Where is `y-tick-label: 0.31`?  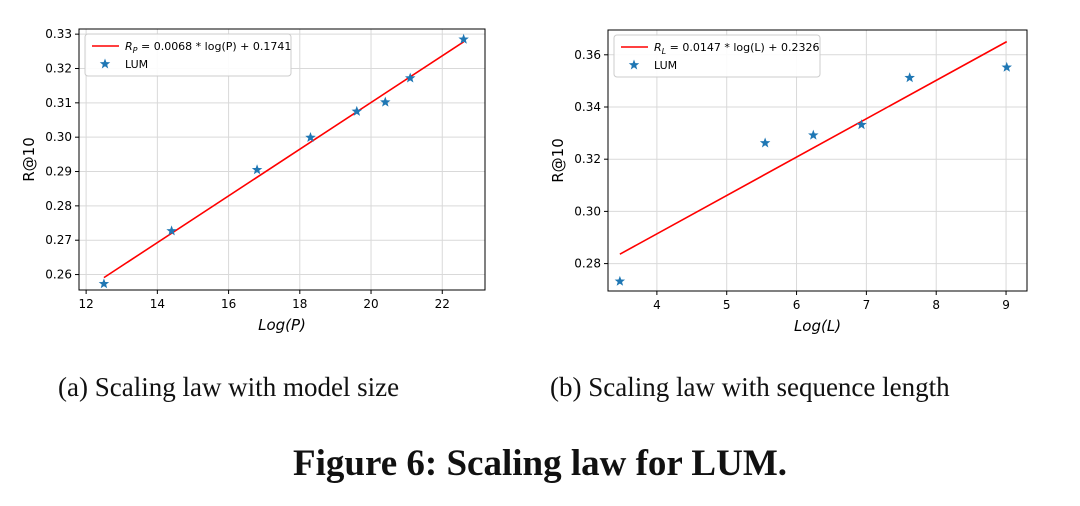
y-tick-label: 0.31 is located at coordinates (58, 103).